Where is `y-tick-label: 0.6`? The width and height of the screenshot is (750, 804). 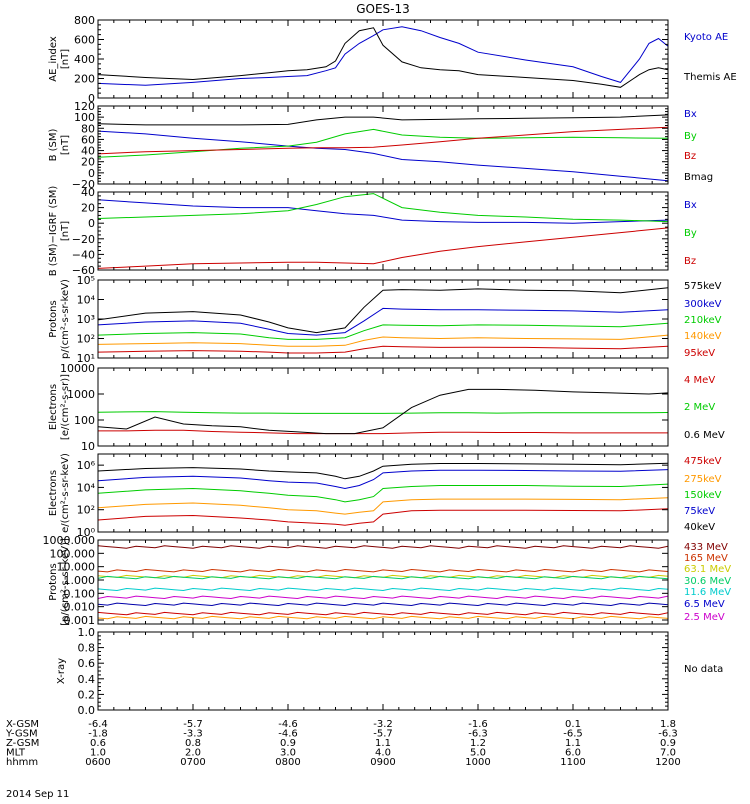 y-tick-label: 0.6 is located at coordinates (87, 663).